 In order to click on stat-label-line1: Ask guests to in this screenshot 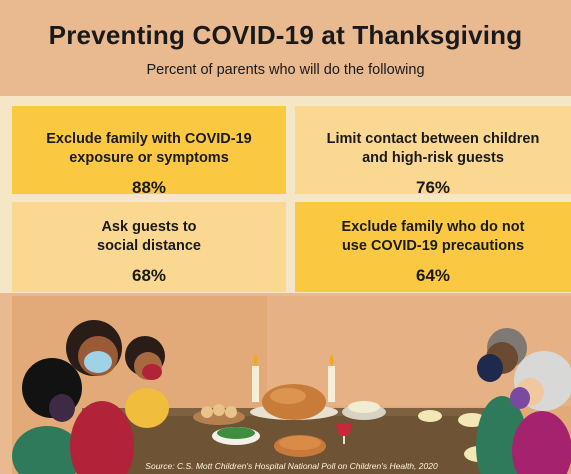, I will do `click(149, 227)`.